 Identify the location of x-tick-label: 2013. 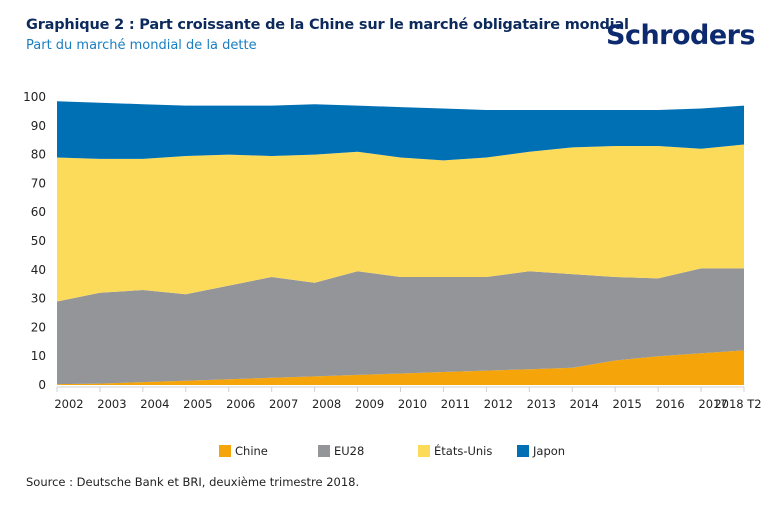
(541, 404).